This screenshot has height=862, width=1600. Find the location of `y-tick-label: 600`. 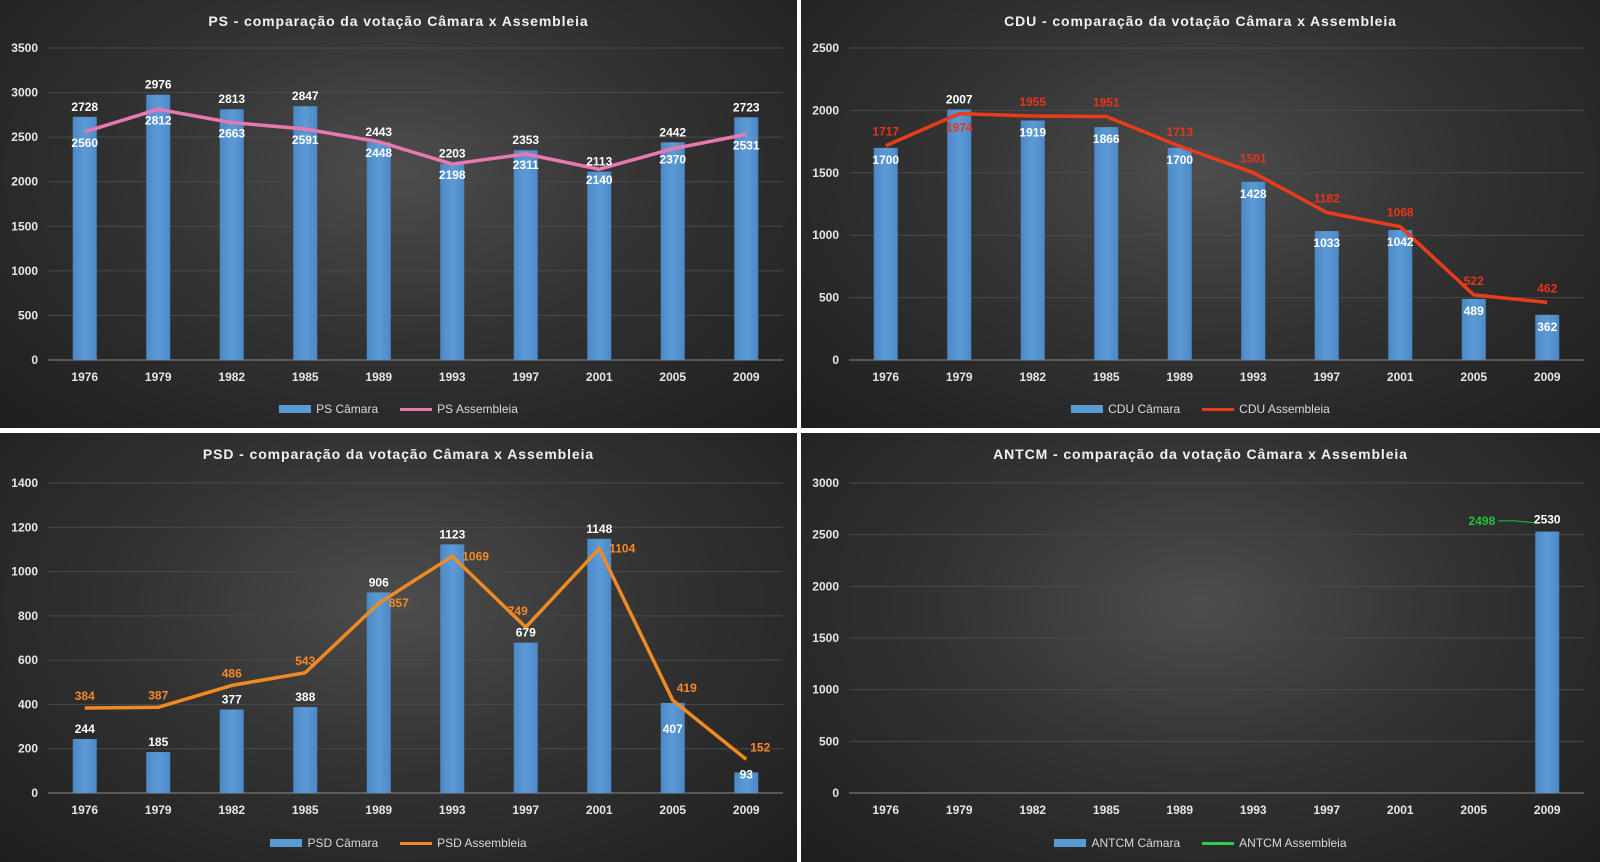

y-tick-label: 600 is located at coordinates (28, 660).